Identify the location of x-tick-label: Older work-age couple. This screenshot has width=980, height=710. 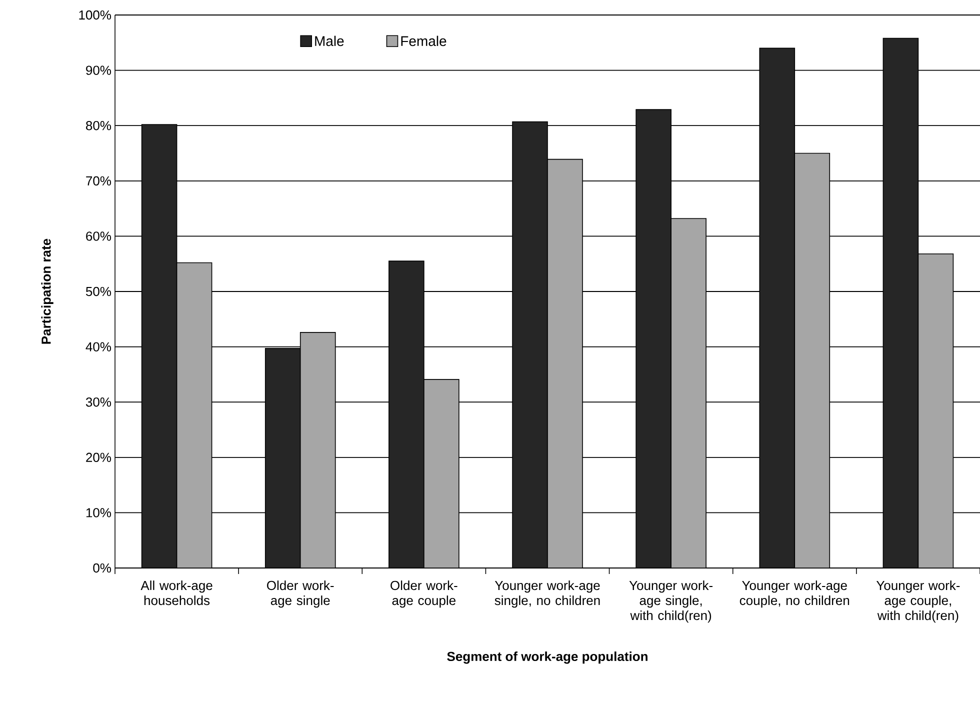
(424, 594).